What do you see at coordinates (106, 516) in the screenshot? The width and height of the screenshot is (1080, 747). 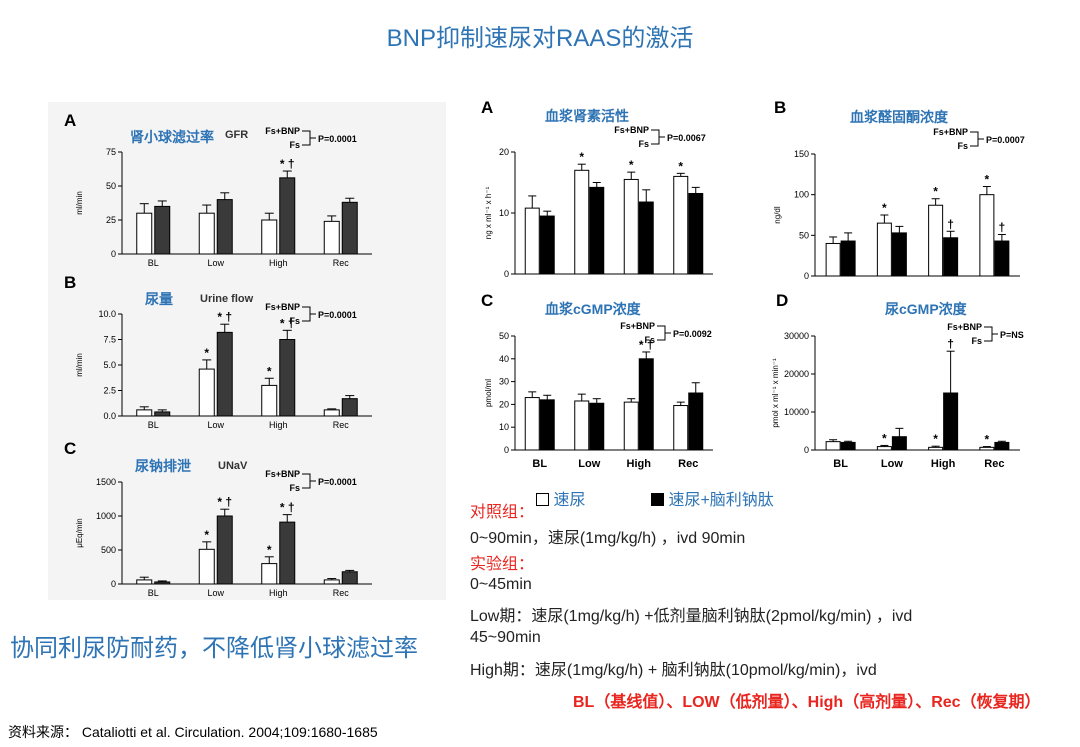 I see `y-tick-label: 1000` at bounding box center [106, 516].